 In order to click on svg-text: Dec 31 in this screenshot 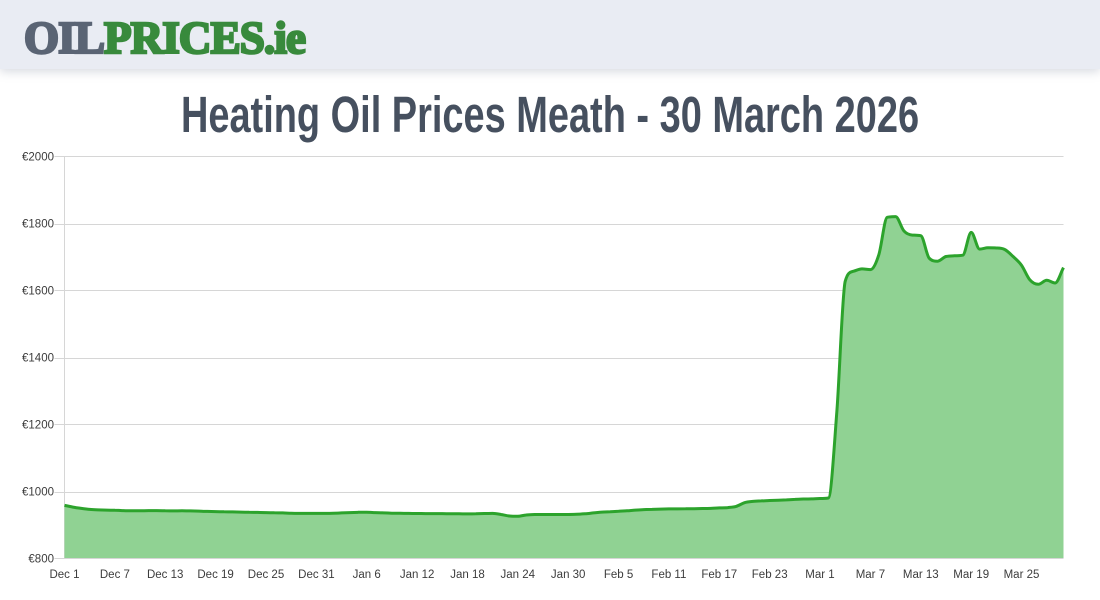, I will do `click(316, 575)`.